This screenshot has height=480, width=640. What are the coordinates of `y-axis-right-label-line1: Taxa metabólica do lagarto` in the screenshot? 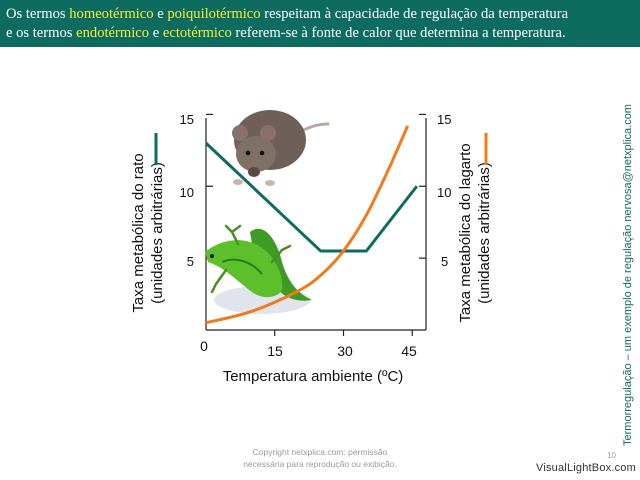 It's located at (465, 232).